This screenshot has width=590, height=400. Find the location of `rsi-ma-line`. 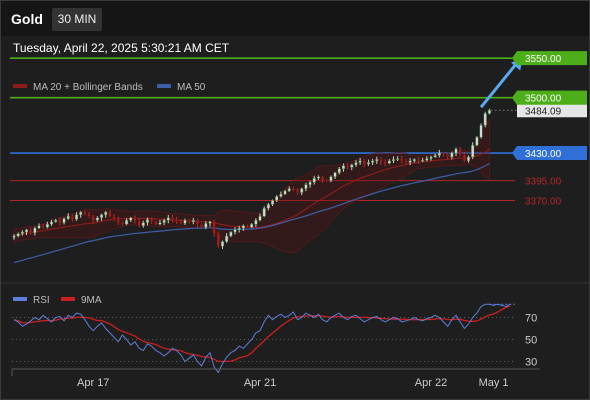

rsi-ma-line is located at coordinates (262, 334).